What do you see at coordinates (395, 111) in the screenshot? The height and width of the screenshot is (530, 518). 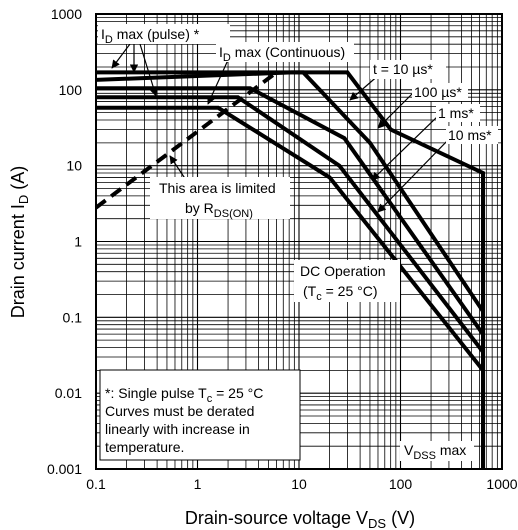 I see `arrow-100us` at bounding box center [395, 111].